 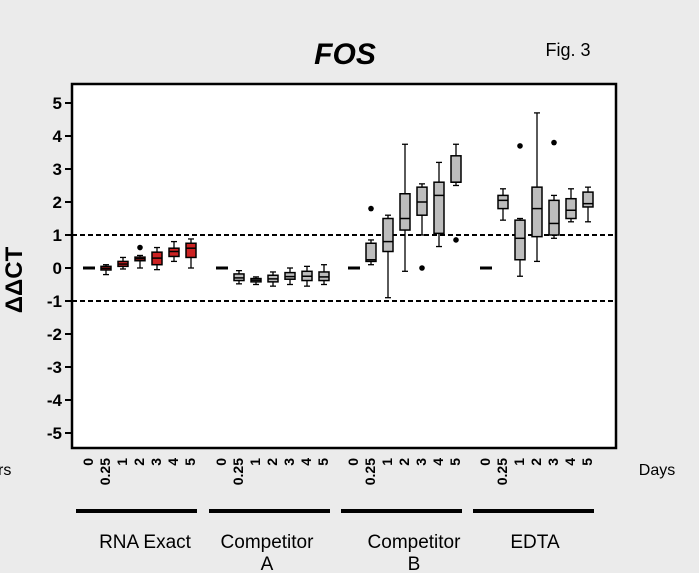 I want to click on y-axis-label-text: ΔΔCT, so click(x=14, y=279).